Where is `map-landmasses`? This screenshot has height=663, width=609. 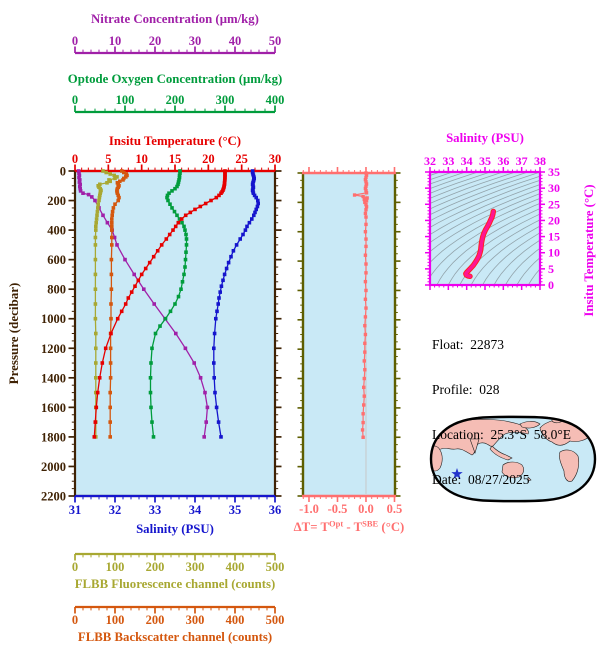 map-landmasses is located at coordinates (512, 449).